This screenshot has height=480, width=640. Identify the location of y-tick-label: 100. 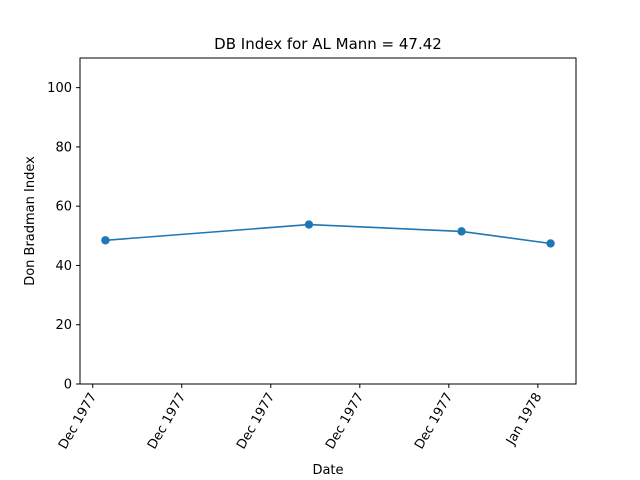
(59, 88).